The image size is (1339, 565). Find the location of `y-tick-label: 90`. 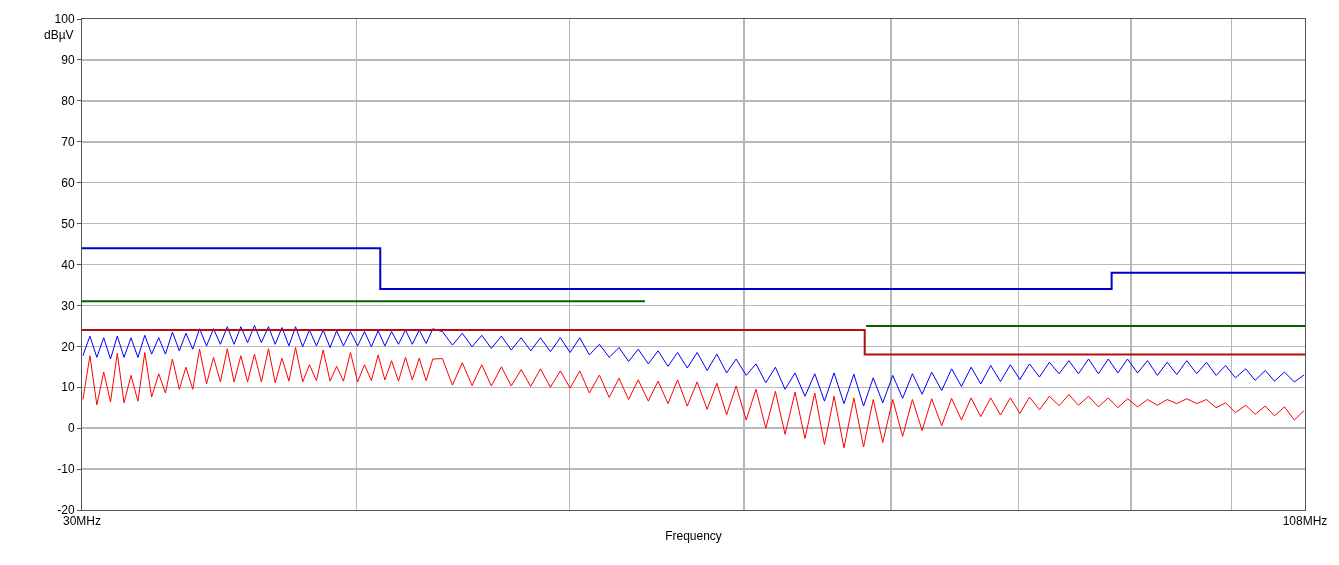

y-tick-label: 90 is located at coordinates (68, 60).